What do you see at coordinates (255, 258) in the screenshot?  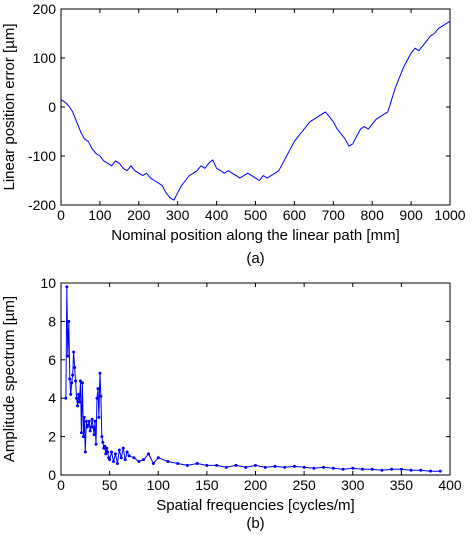 I see `panel-caption: (a)` at bounding box center [255, 258].